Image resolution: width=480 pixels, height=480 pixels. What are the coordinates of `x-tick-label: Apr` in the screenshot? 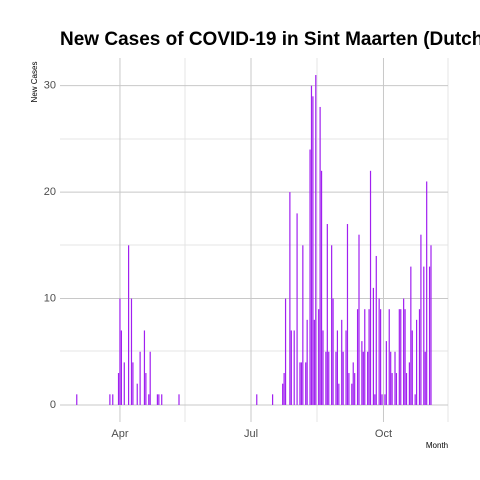 It's located at (119, 434).